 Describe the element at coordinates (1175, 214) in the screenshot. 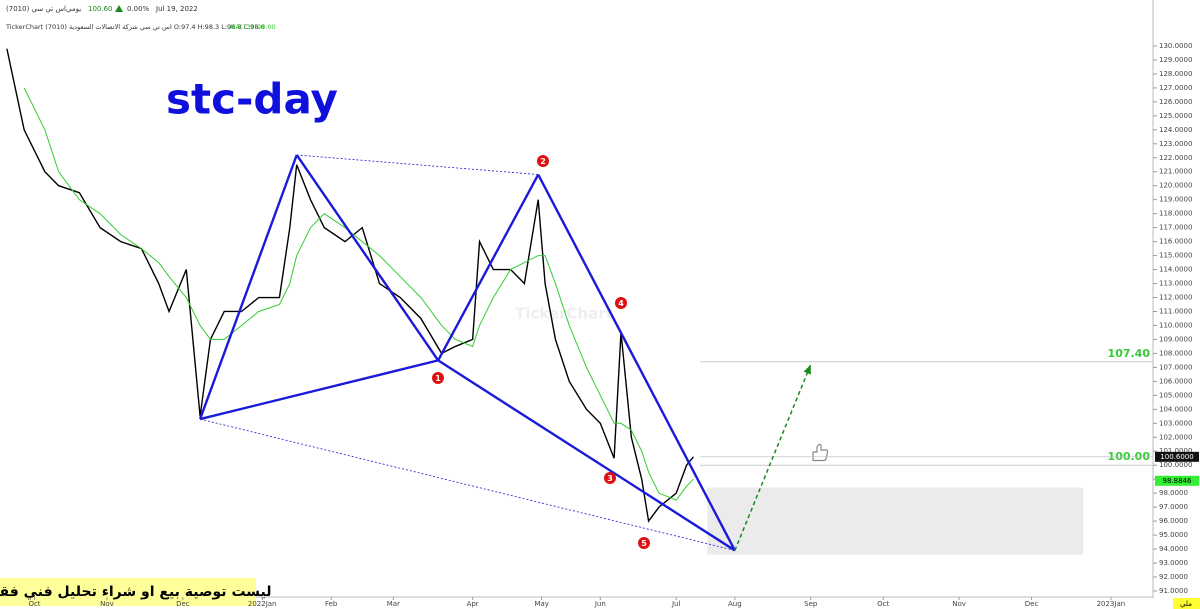

I see `y-tick-label: 118.0000` at that location.